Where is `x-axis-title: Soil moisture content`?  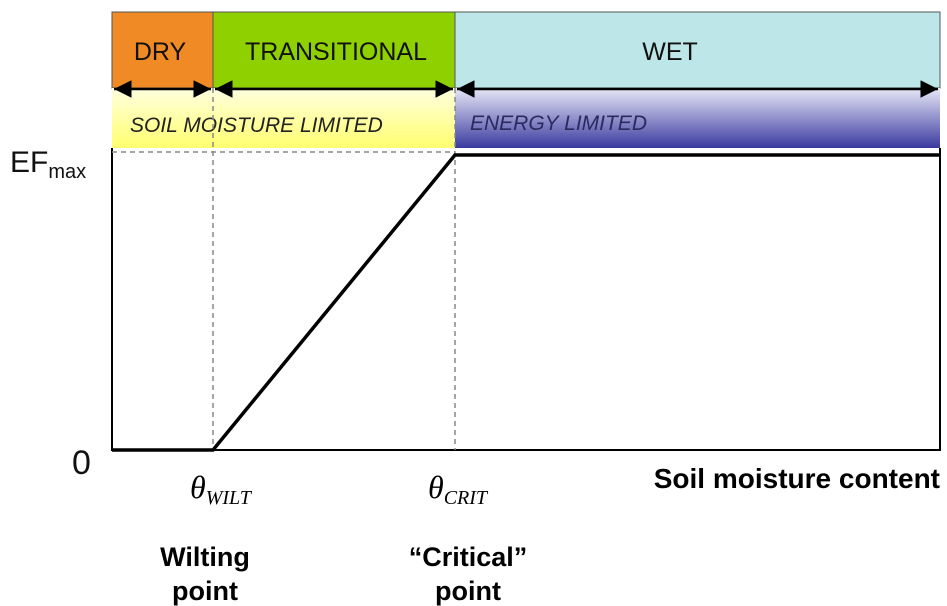
x-axis-title: Soil moisture content is located at coordinates (797, 478).